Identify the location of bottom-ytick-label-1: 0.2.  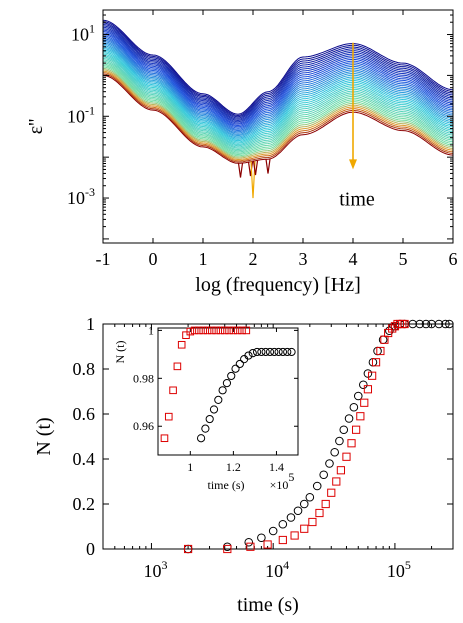
(84, 504).